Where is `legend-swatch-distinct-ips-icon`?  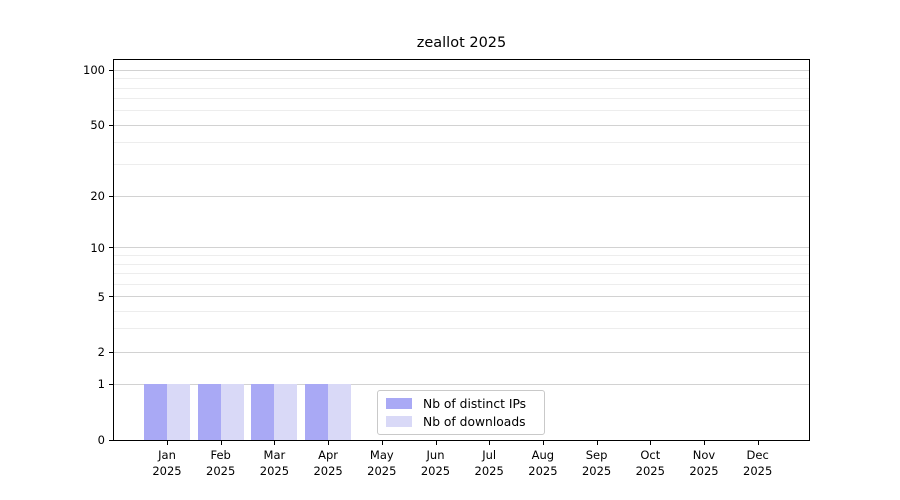 legend-swatch-distinct-ips-icon is located at coordinates (399, 403).